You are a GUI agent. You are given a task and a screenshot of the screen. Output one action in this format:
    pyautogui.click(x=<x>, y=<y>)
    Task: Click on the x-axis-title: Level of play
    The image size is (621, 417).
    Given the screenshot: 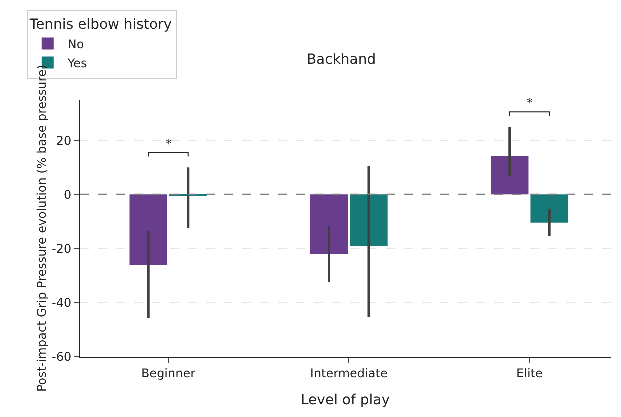 What is the action you would take?
    pyautogui.click(x=345, y=400)
    